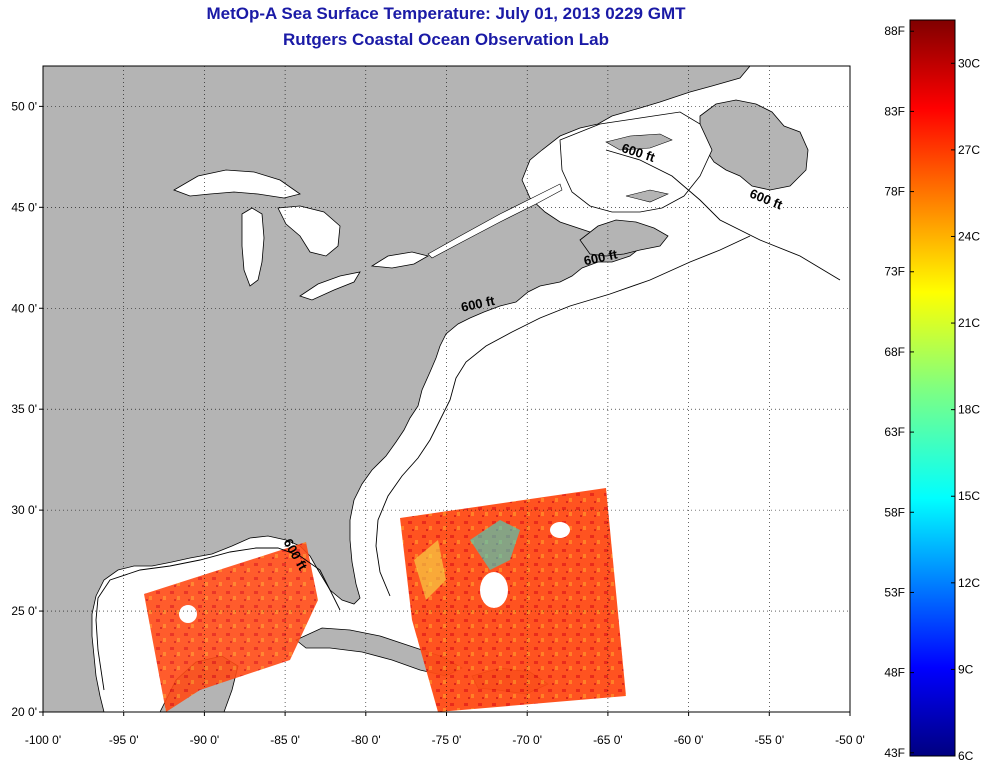 Image resolution: width=984 pixels, height=770 pixels. Describe the element at coordinates (231, 627) in the screenshot. I see `sst-swath-gulf` at that location.